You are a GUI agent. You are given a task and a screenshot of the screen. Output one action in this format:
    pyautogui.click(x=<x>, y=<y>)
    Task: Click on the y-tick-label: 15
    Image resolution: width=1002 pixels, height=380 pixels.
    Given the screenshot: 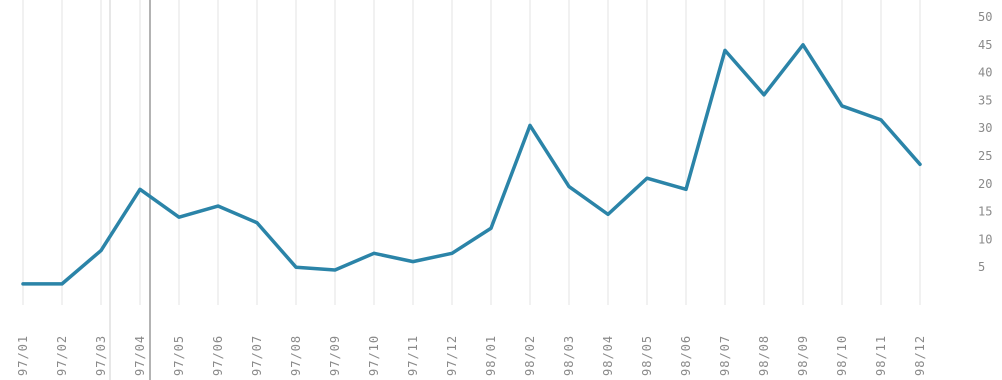 What is the action you would take?
    pyautogui.click(x=985, y=212)
    